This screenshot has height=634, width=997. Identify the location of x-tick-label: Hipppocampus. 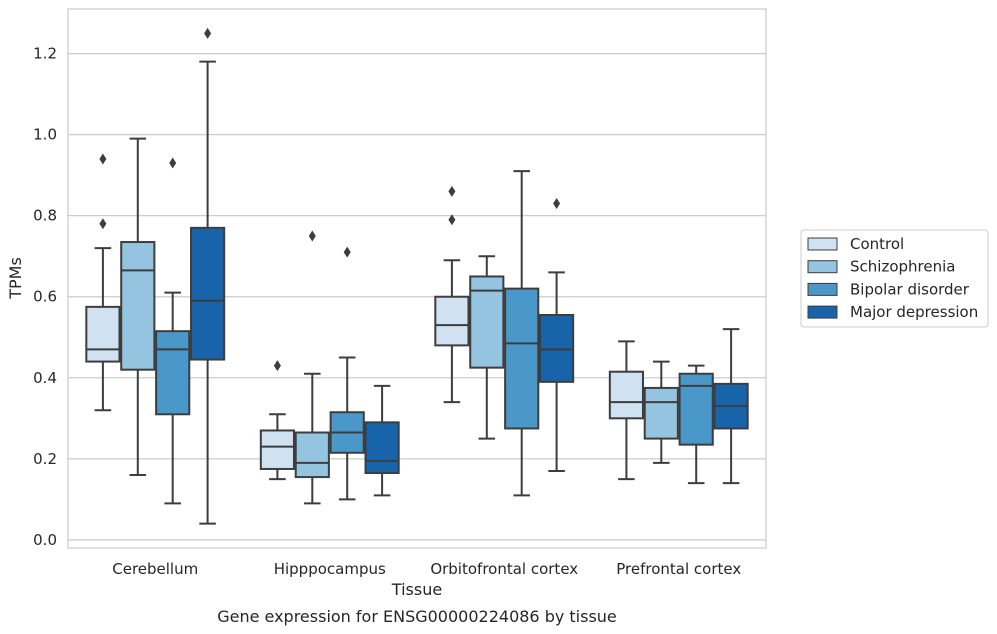
(330, 569).